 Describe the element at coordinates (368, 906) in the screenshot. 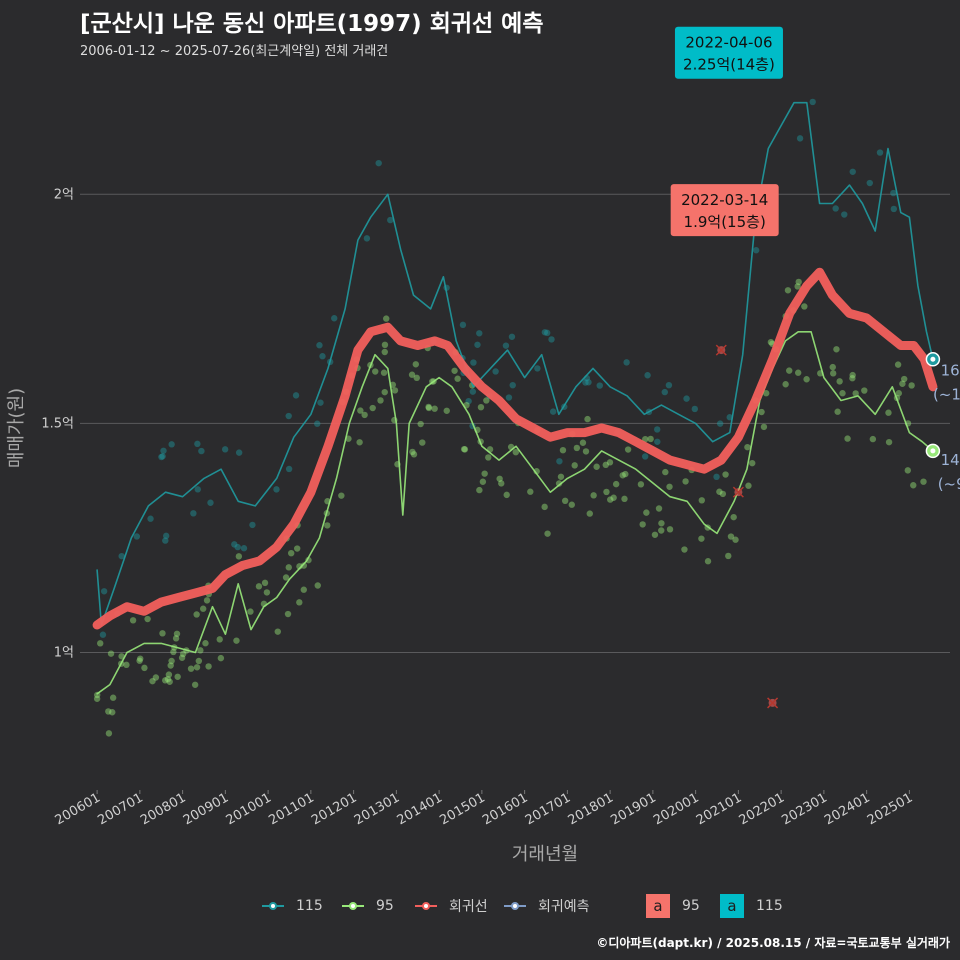

I see `legend-item: 95` at that location.